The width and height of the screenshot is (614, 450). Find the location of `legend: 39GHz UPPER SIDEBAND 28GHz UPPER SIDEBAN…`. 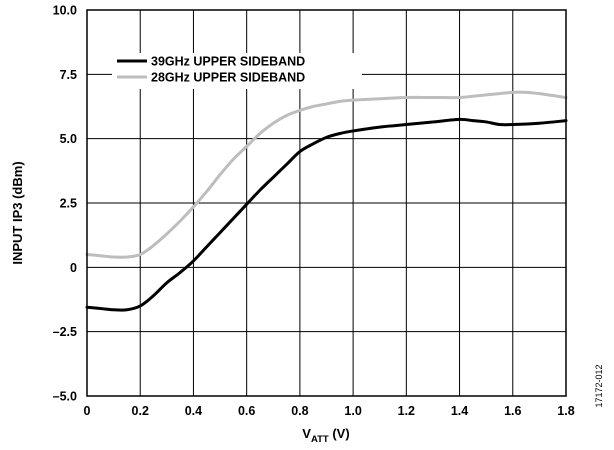

legend: 39GHz UPPER SIDEBAND 28GHz UPPER SIDEBAN… is located at coordinates (237, 71).